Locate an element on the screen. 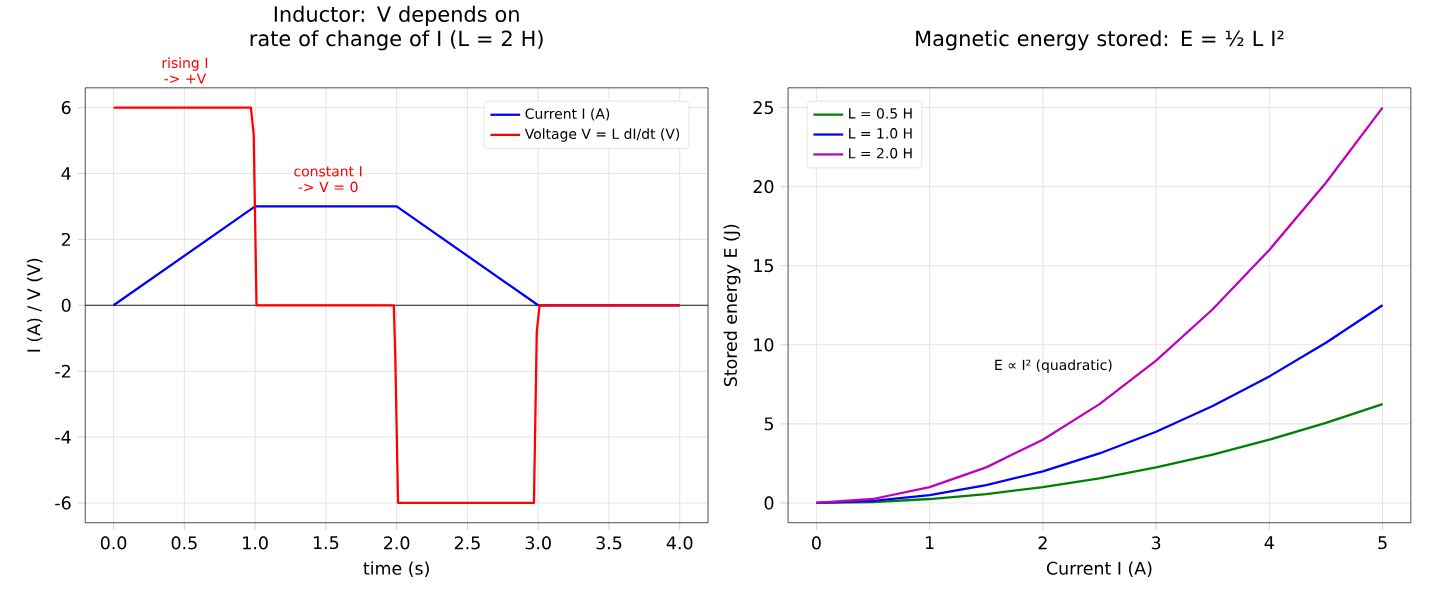  y-tick-label: 4 is located at coordinates (66, 174).